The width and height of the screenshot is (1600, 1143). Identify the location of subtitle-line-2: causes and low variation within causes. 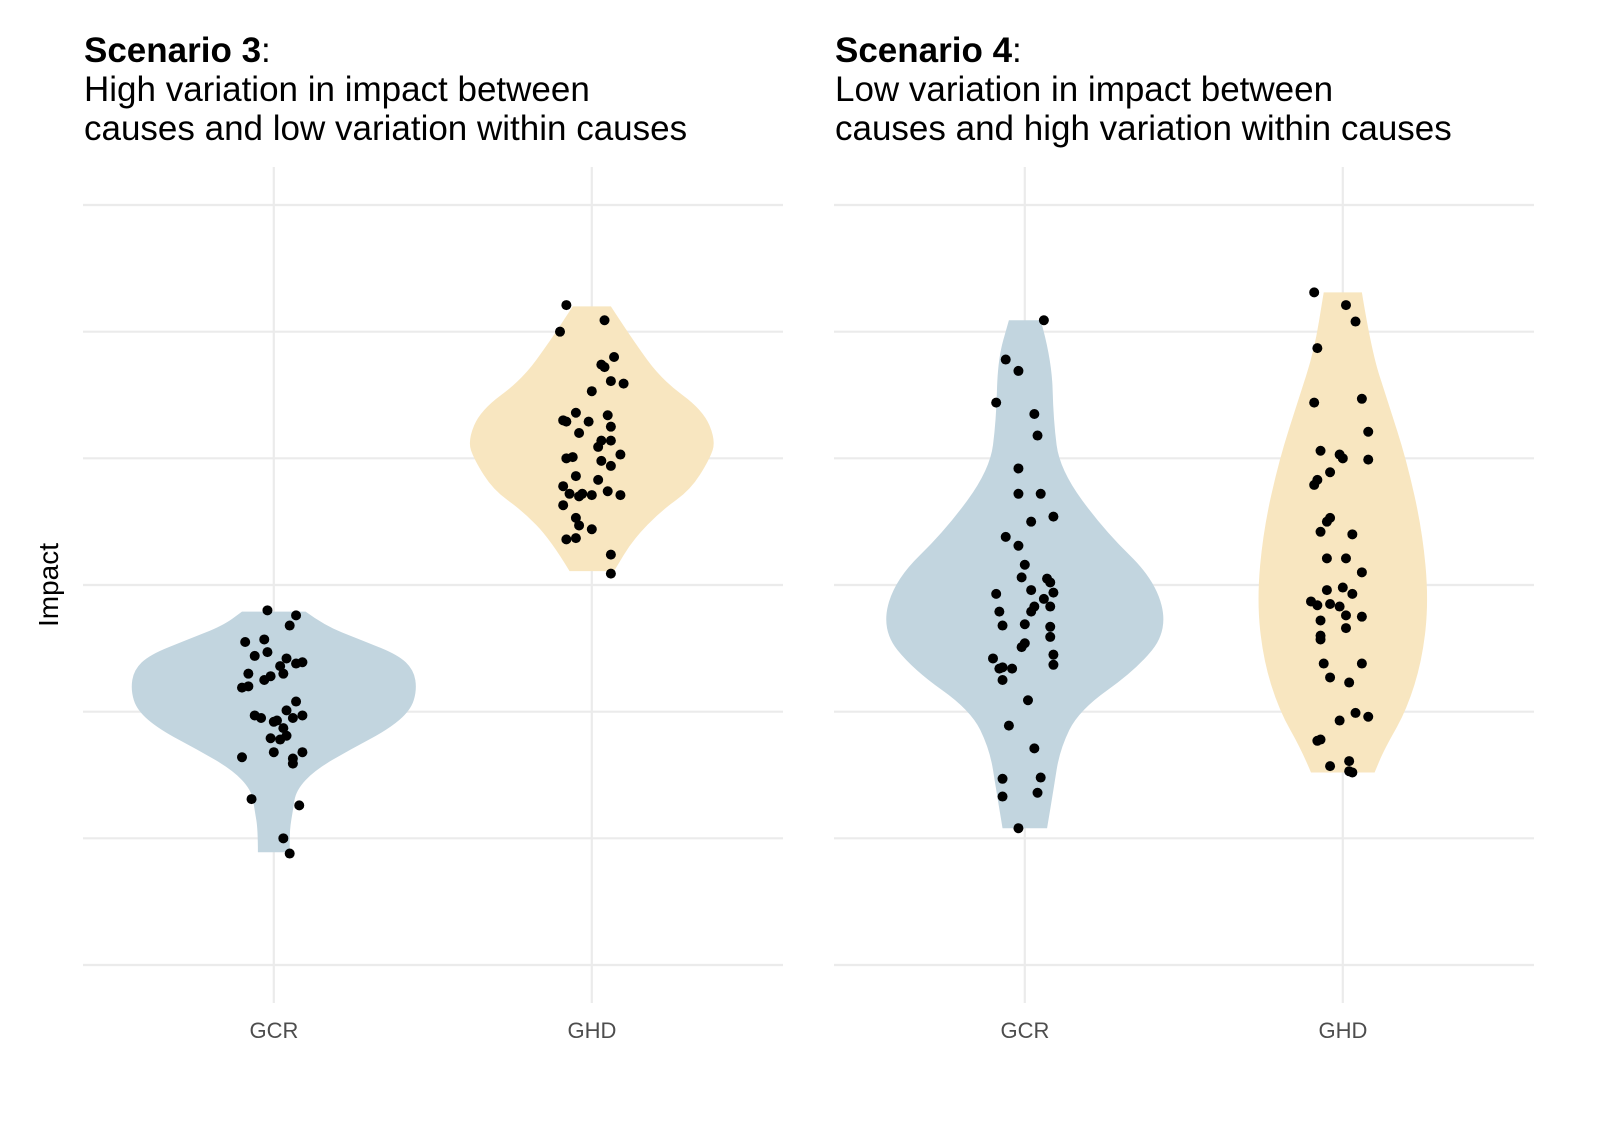
(385, 128).